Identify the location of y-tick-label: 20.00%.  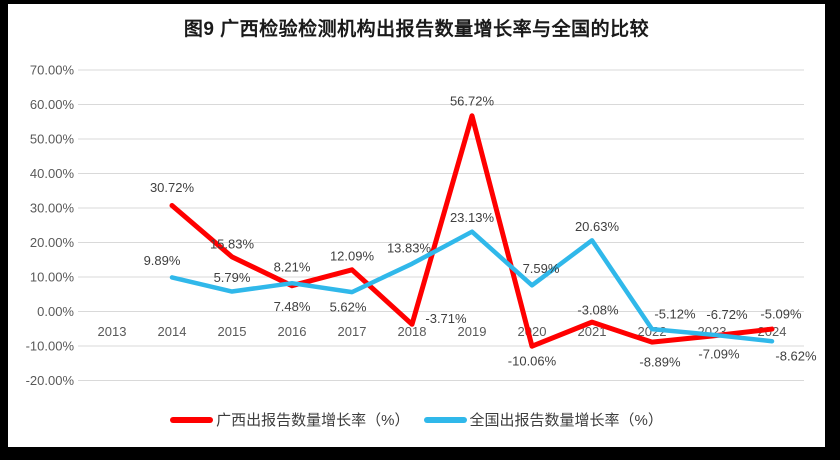
(52, 242).